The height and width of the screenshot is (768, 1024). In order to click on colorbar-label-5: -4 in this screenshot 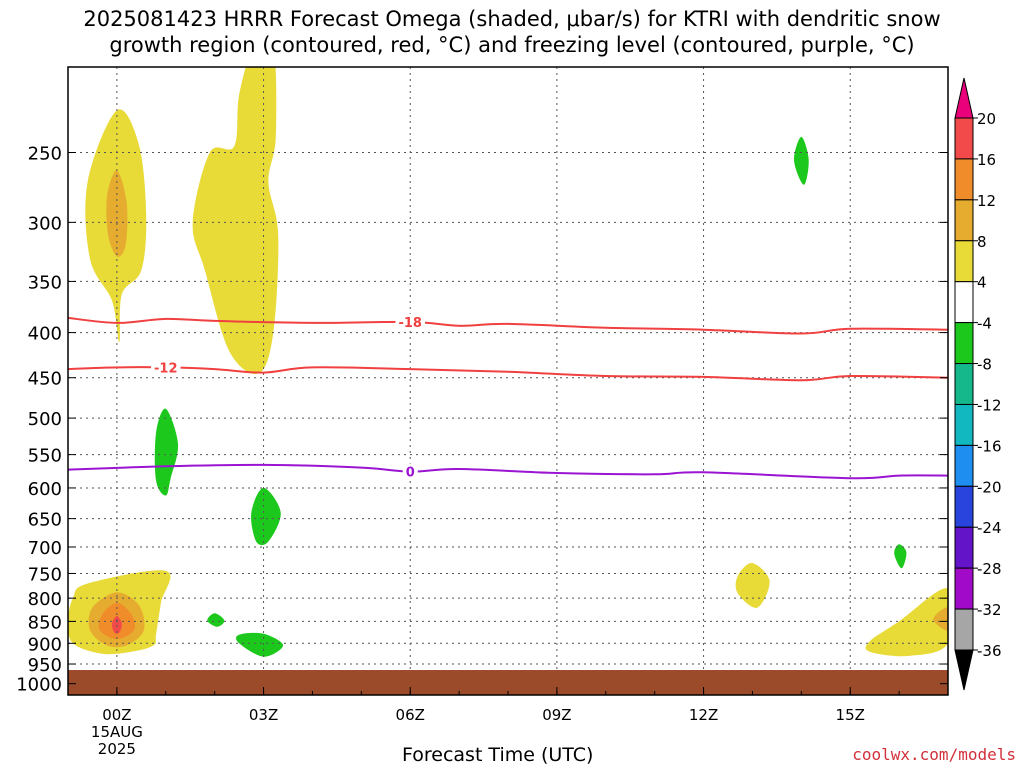, I will do `click(984, 324)`.